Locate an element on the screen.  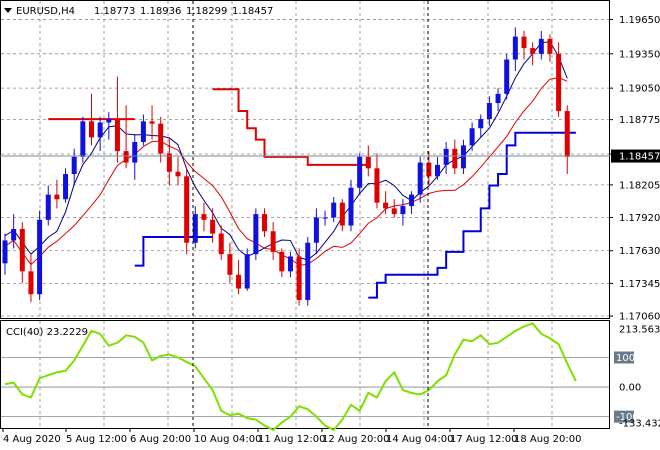
time-tick-label: 12 Aug 20:00 is located at coordinates (355, 439).